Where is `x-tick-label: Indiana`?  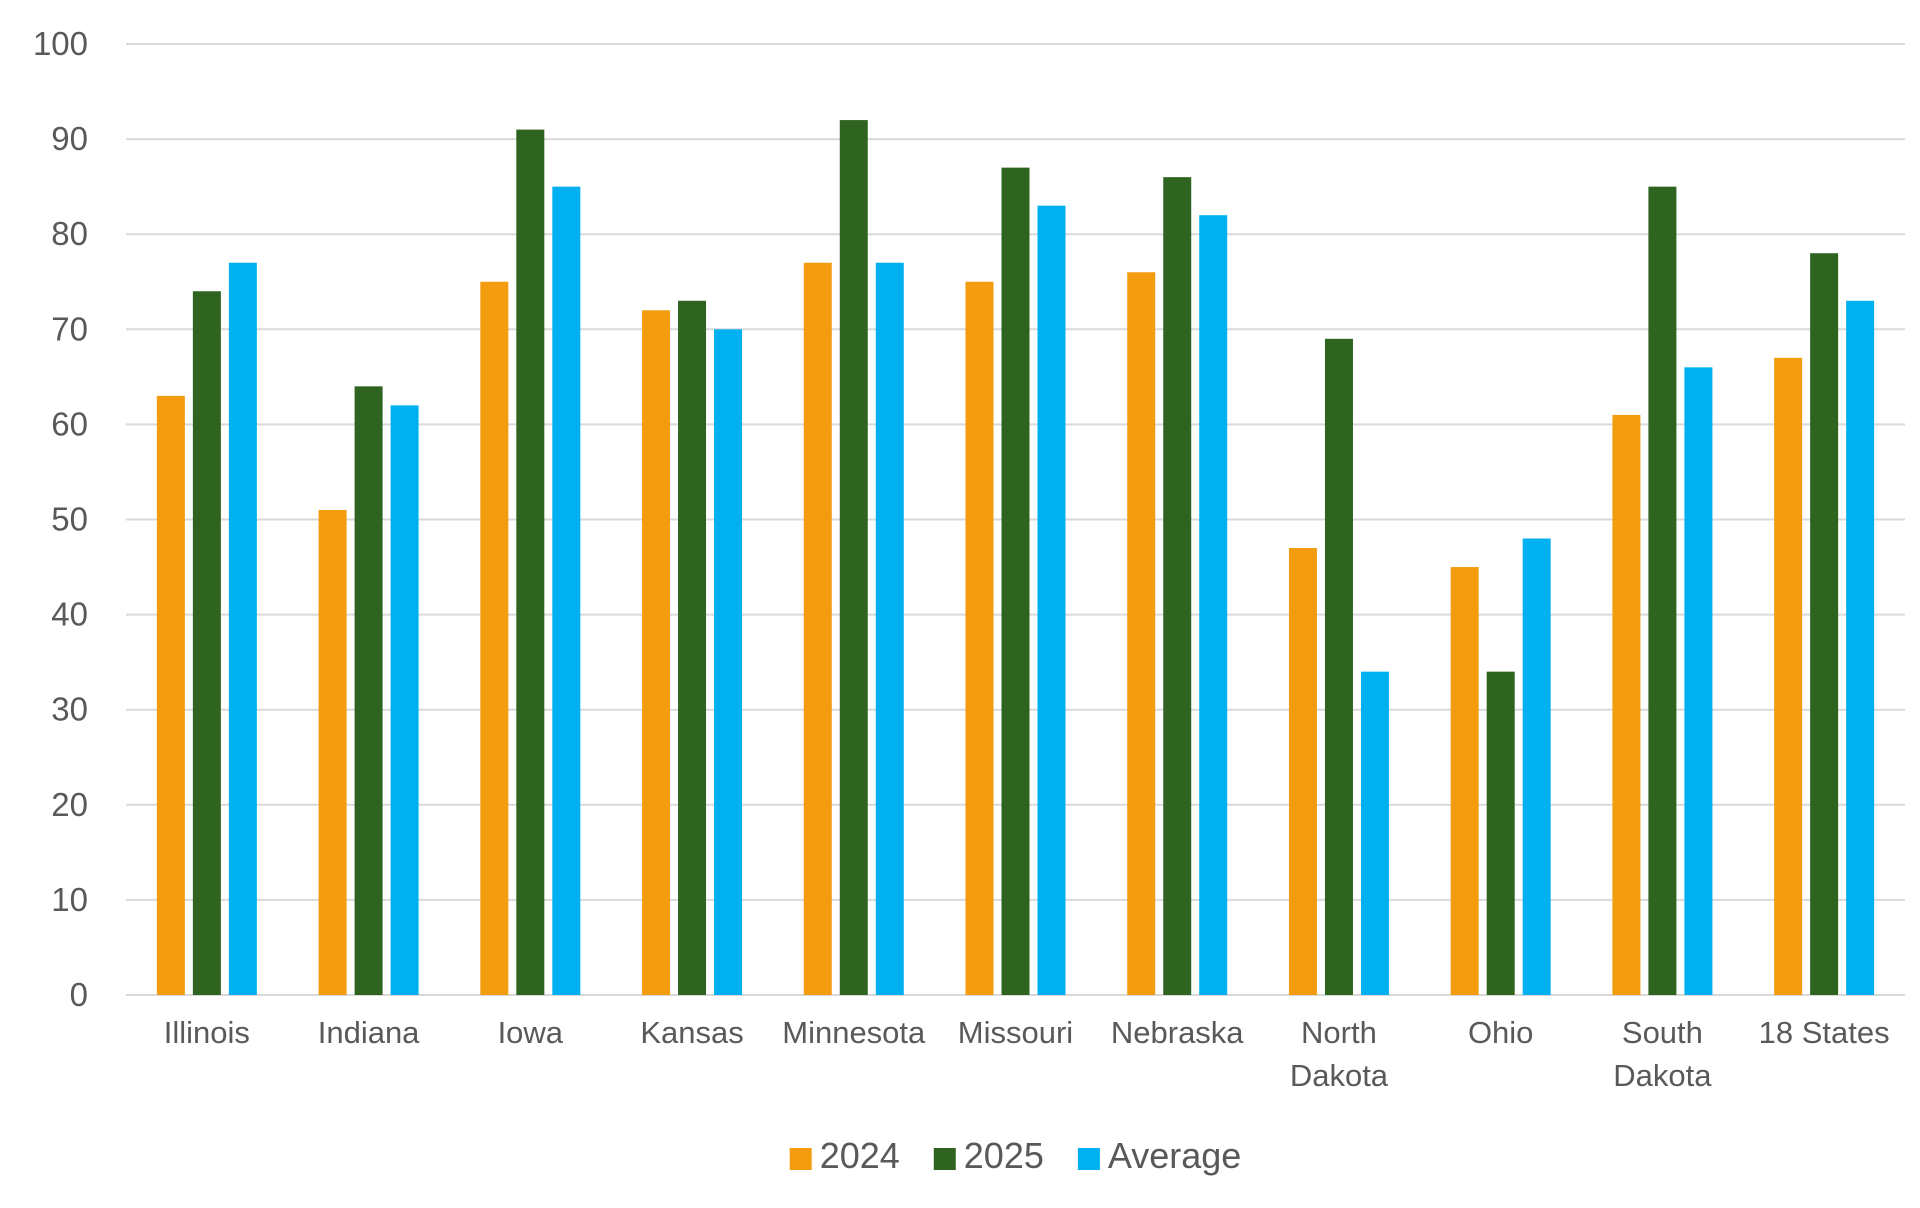
x-tick-label: Indiana is located at coordinates (369, 1032).